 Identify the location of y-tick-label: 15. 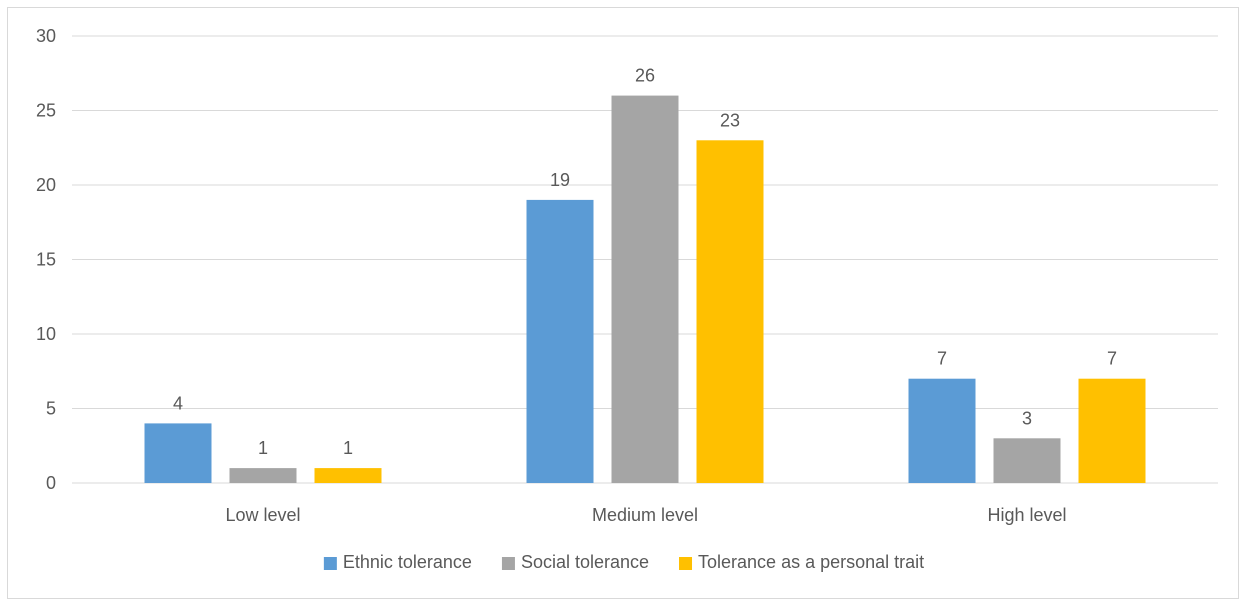
(46, 260).